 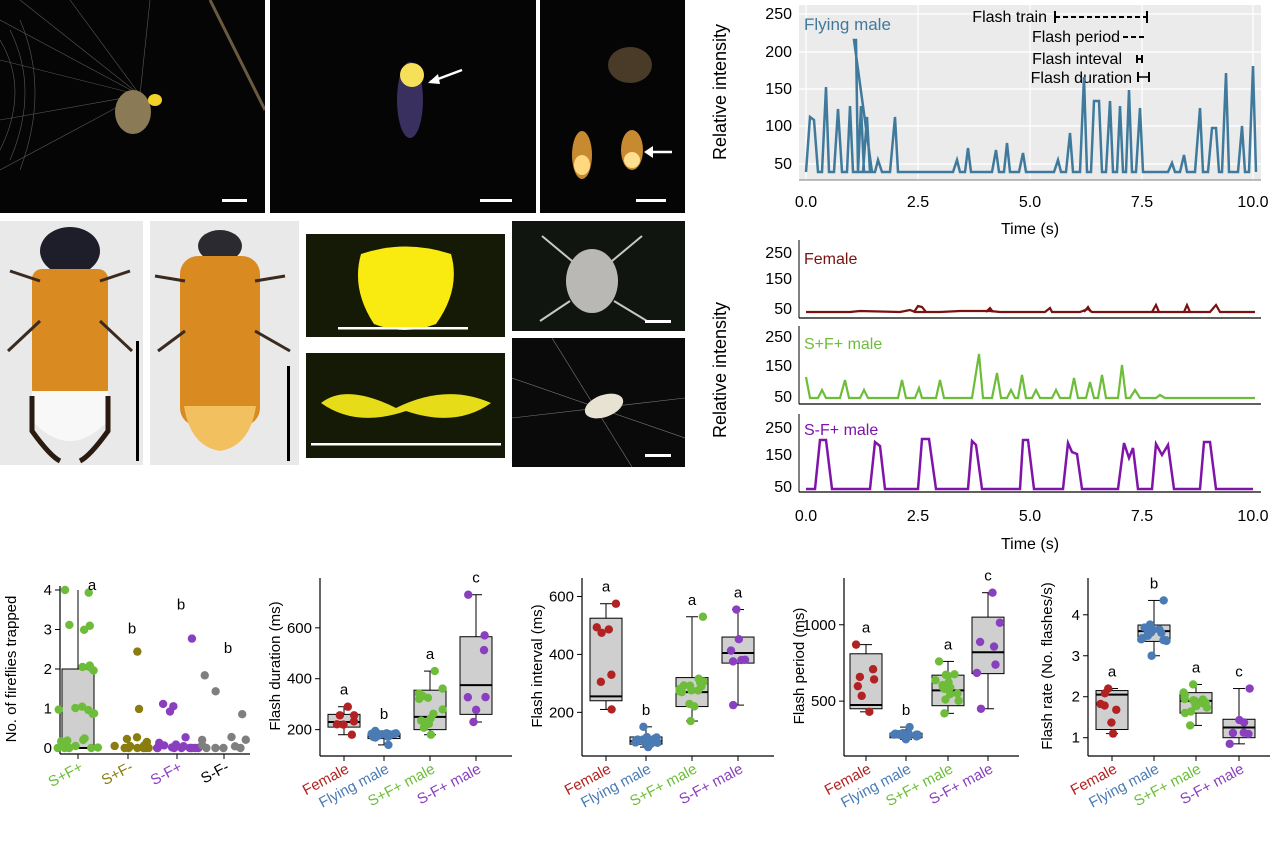 I want to click on panelC-ytick: 150, so click(x=778, y=279).